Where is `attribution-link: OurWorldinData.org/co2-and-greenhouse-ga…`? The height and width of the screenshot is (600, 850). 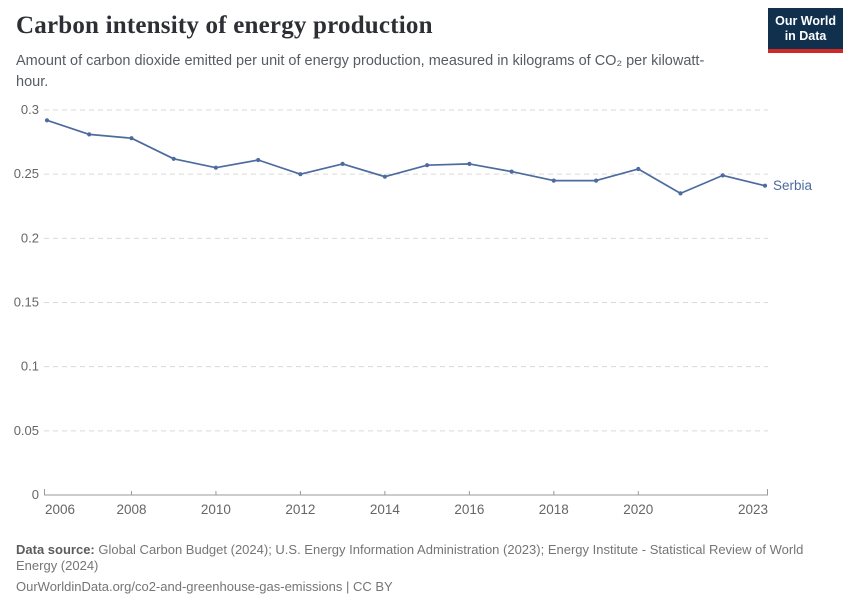
attribution-link: OurWorldinData.org/co2-and-greenhouse-ga… is located at coordinates (204, 586).